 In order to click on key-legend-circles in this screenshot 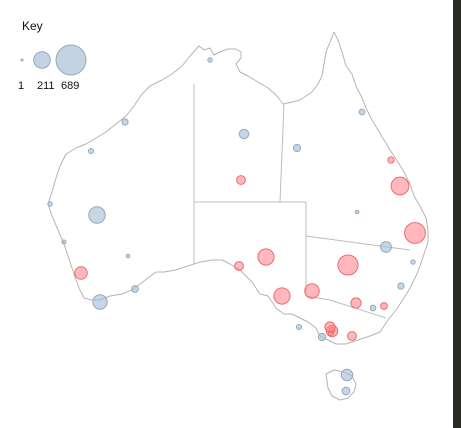, I will do `click(53, 60)`.